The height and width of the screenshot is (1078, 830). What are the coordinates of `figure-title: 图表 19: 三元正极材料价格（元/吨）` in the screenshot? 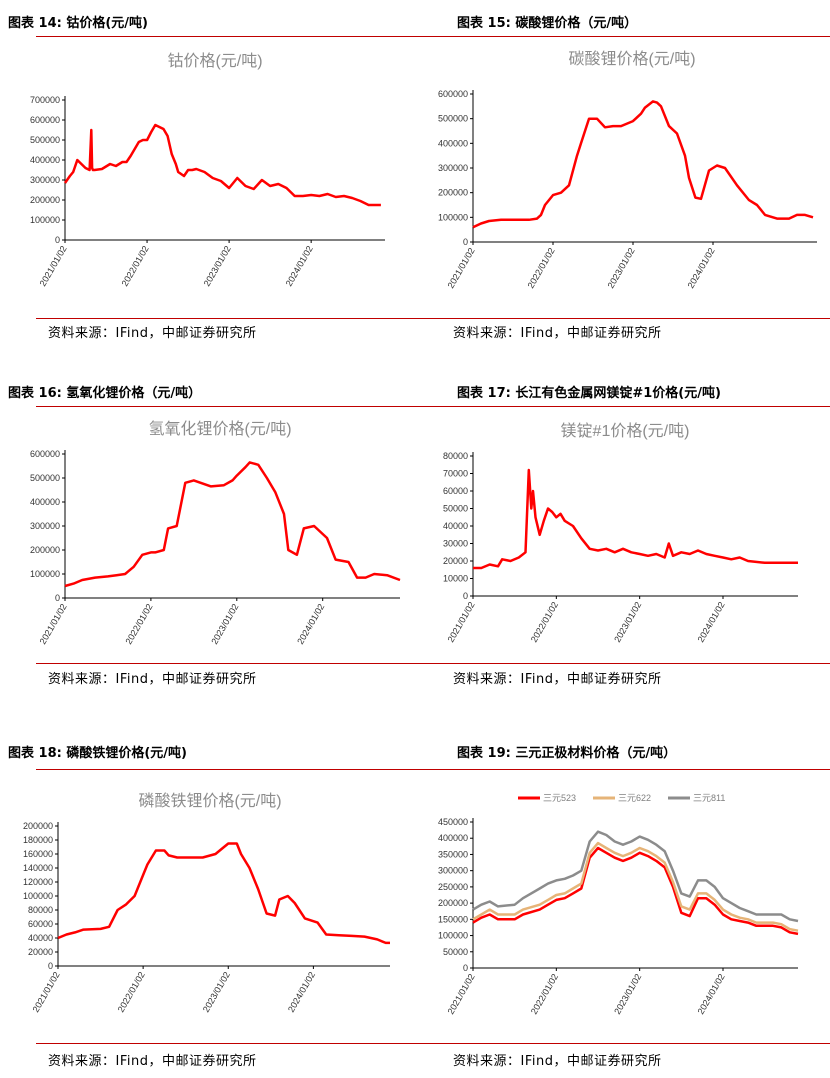 It's located at (622, 751).